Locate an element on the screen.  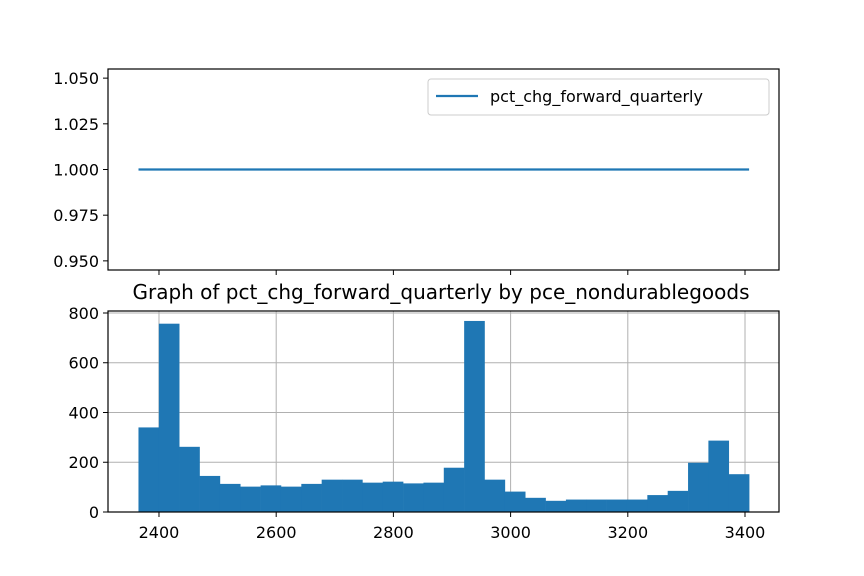
bottom-x-axis-ticks: 2400 2600 2800 3000 3200 3400 is located at coordinates (452, 527).